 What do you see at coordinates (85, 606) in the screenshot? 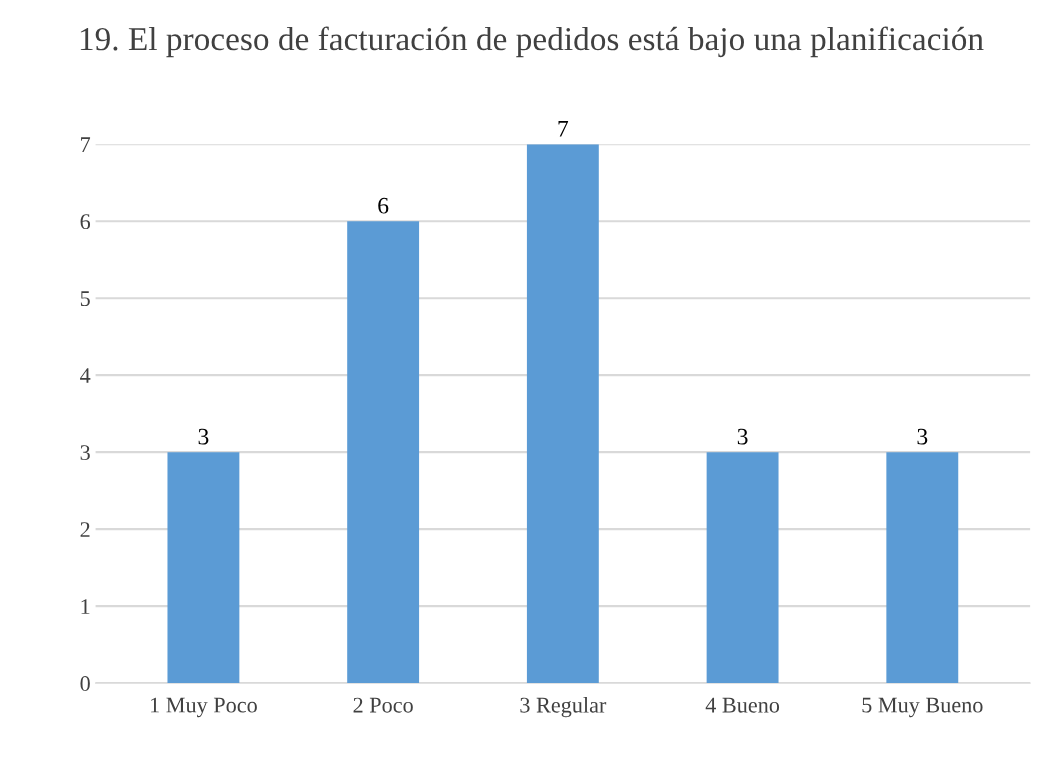
I see `y-tick-label: 1` at bounding box center [85, 606].